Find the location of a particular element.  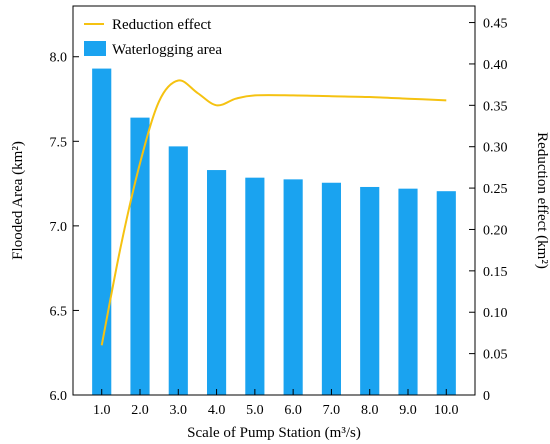

left-axis: 6.0 6.5 7.0 7.5 8.0 is located at coordinates (64, 227).